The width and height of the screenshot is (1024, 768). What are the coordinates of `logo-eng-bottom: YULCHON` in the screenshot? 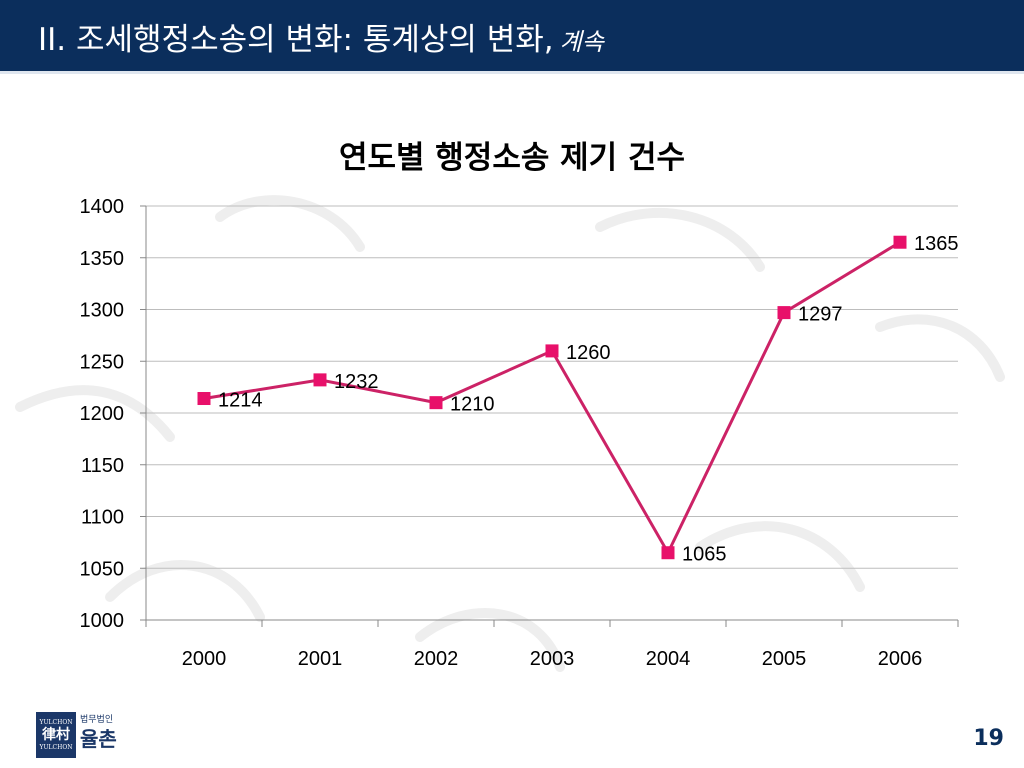 It's located at (56, 747).